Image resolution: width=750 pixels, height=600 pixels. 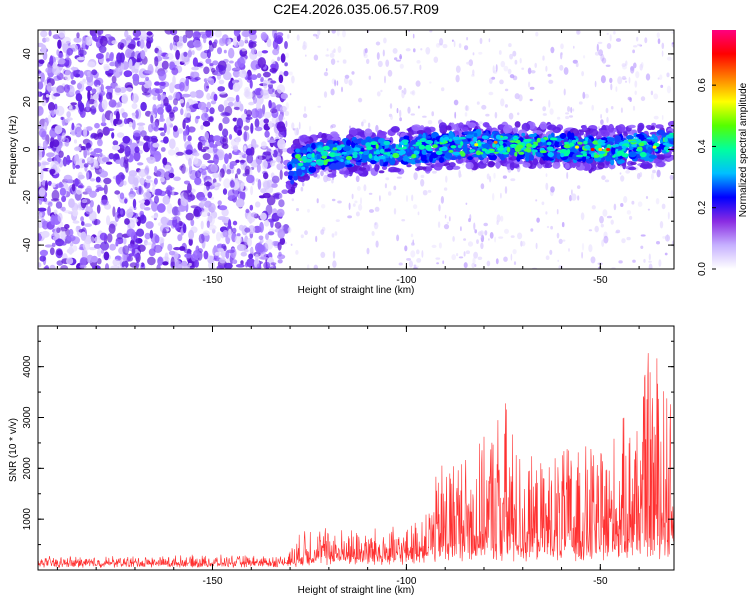 What do you see at coordinates (724, 149) in the screenshot?
I see `colorbar-scale` at bounding box center [724, 149].